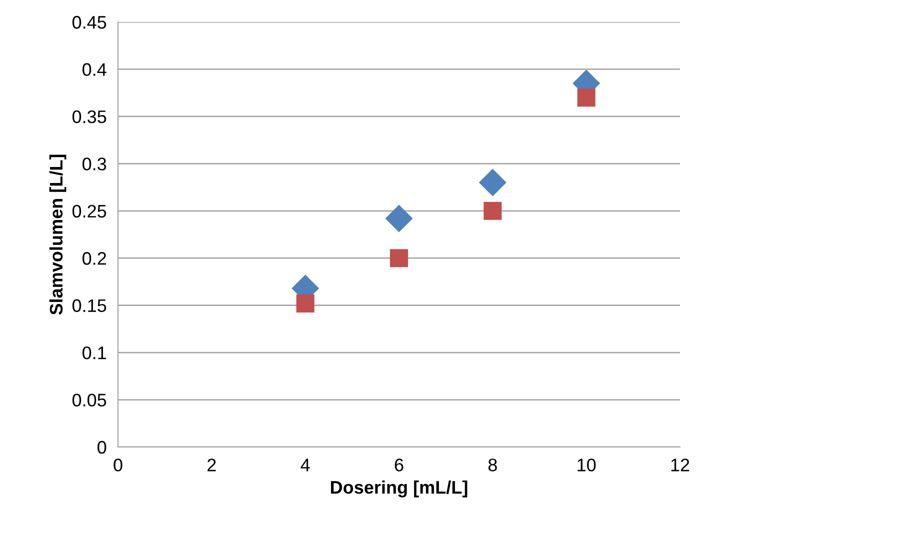 The image size is (912, 538). What do you see at coordinates (94, 164) in the screenshot?
I see `y-tick-label: 0.3` at bounding box center [94, 164].